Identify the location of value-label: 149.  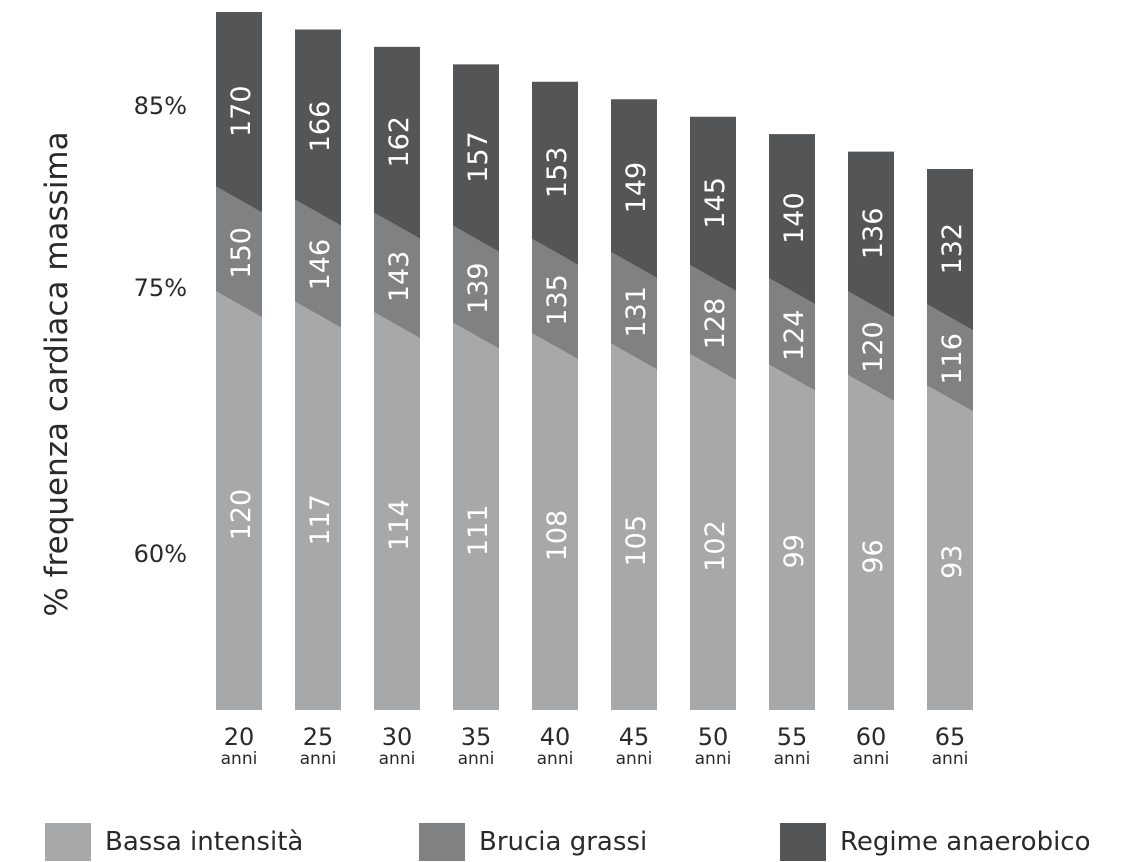
(636, 188).